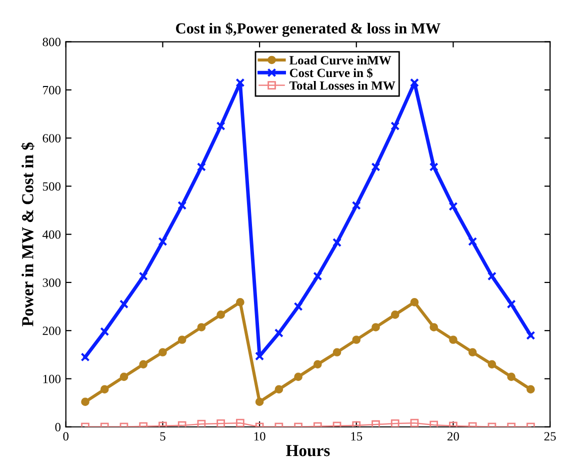 This screenshot has width=563, height=464. Describe the element at coordinates (27, 234) in the screenshot. I see `y-axis-title: Power in MW & Cost in $` at that location.